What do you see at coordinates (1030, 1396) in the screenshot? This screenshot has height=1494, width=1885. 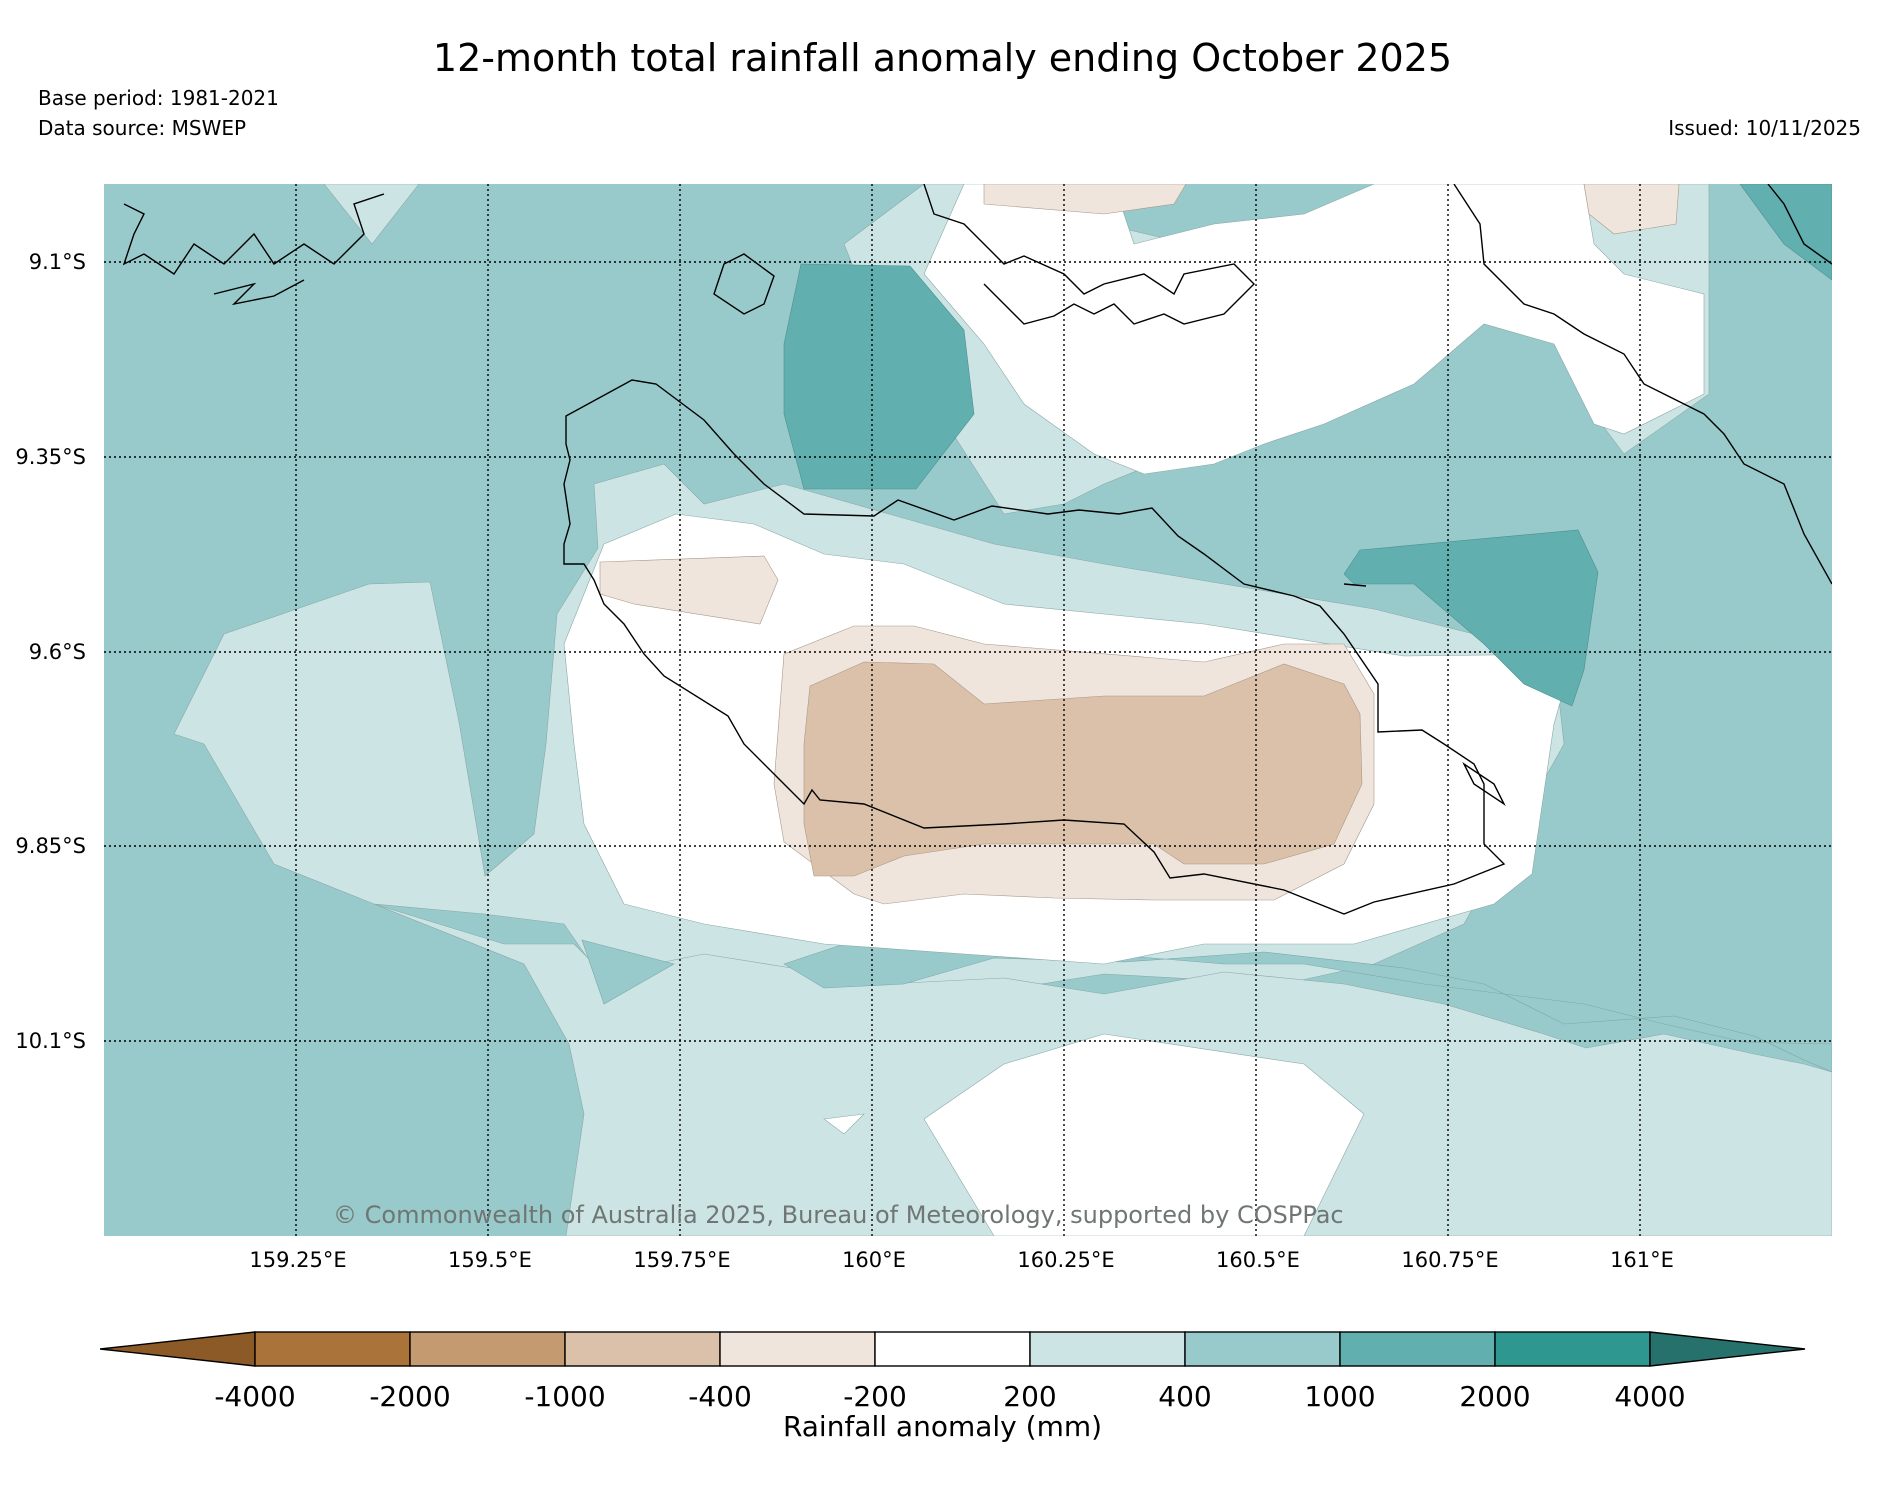 I see `colorbar-tick: 200` at bounding box center [1030, 1396].